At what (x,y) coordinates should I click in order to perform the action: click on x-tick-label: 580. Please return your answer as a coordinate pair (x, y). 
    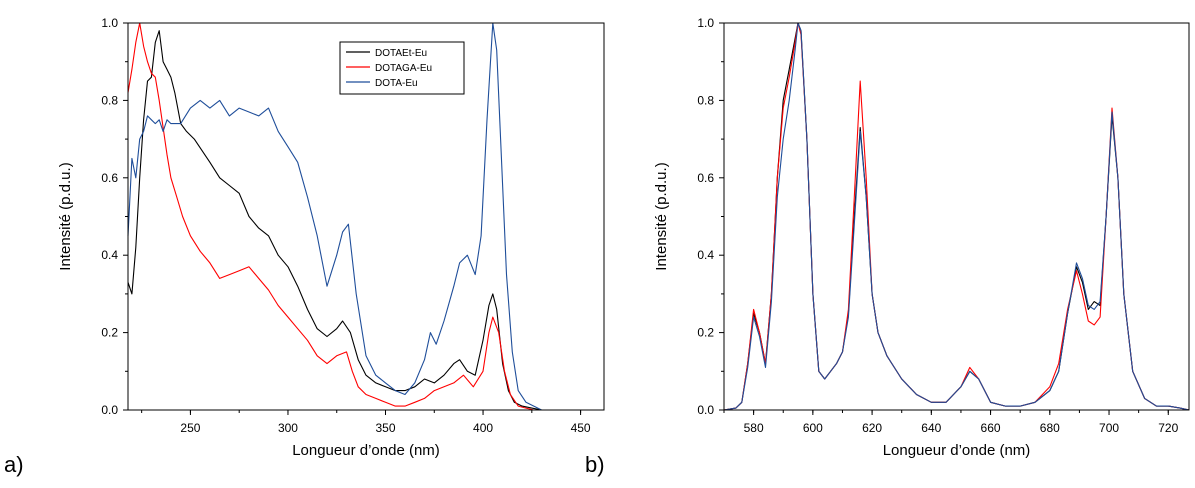
    Looking at the image, I should click on (754, 428).